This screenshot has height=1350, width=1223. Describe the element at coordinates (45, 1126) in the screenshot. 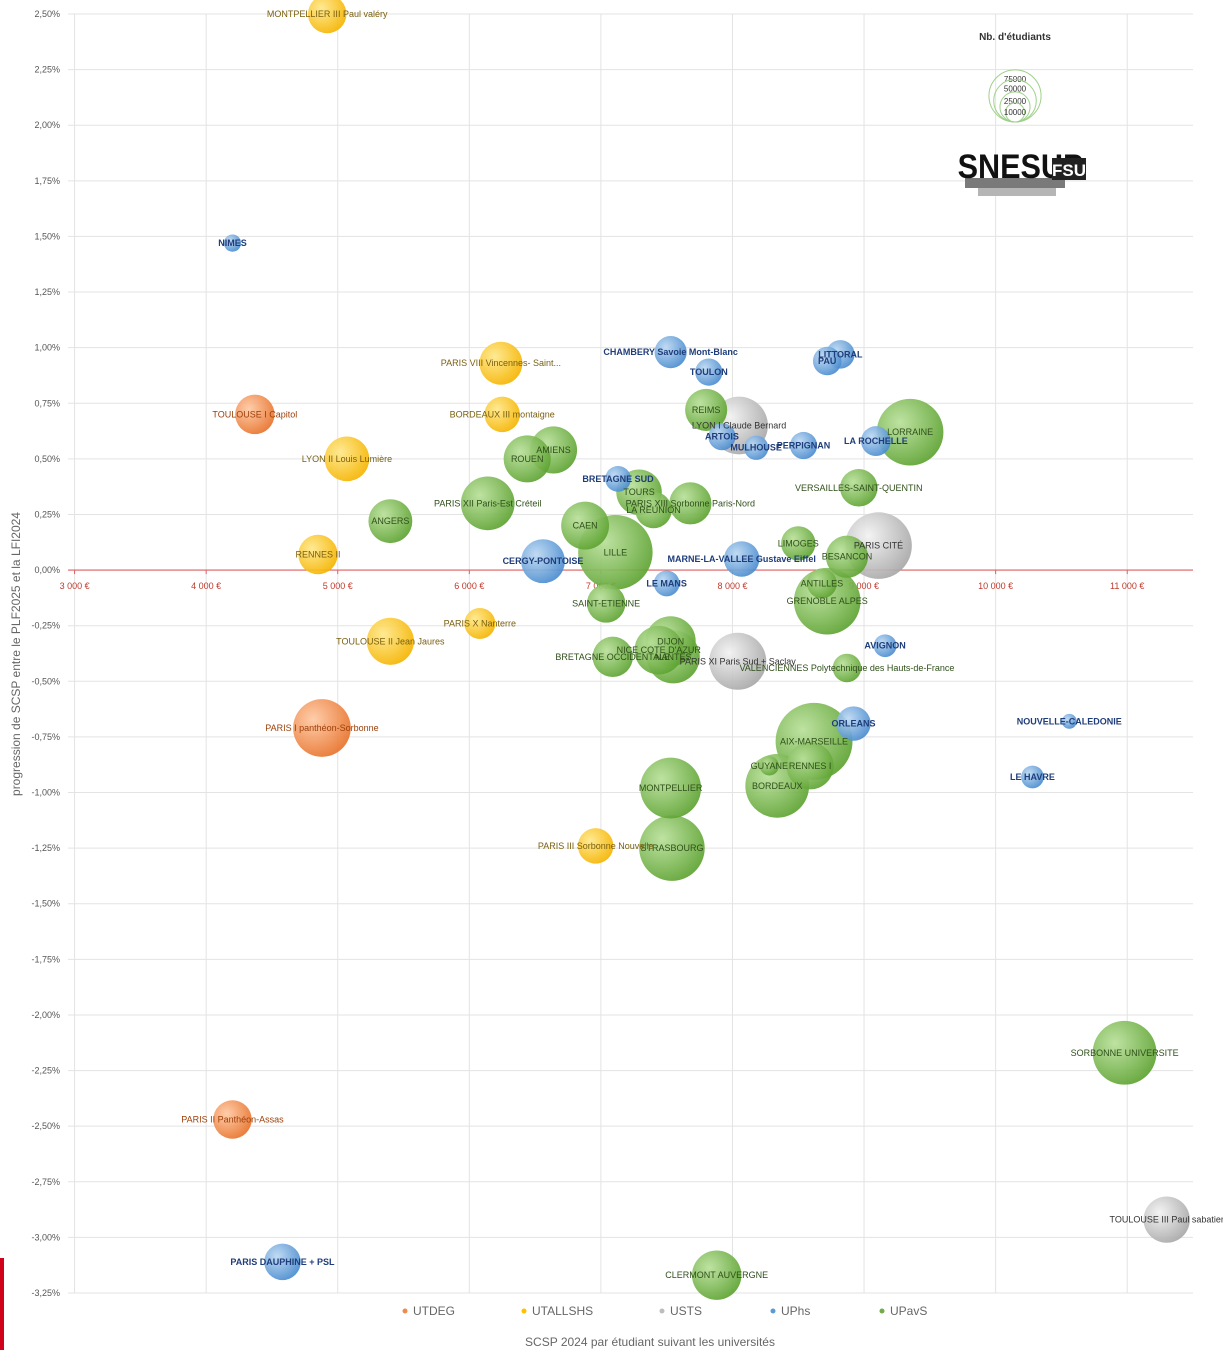

I see `y-tick-label: -2,50%` at that location.